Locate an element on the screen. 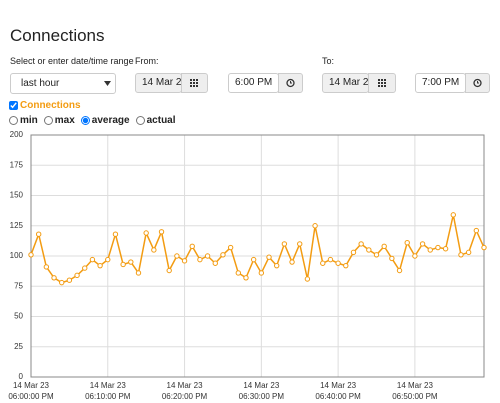 This screenshot has width=500, height=403. y-tick-label: 200 is located at coordinates (17, 134).